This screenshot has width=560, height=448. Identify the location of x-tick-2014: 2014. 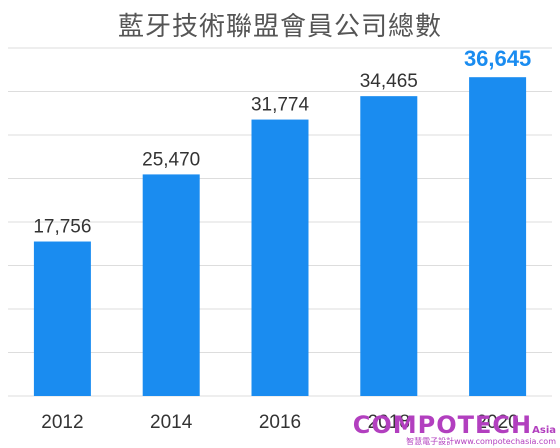
(171, 422).